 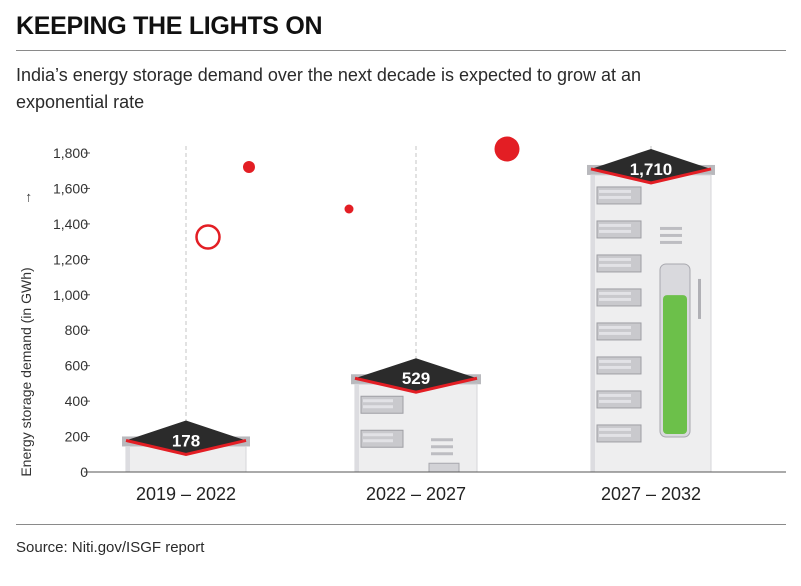 What do you see at coordinates (401, 50) in the screenshot?
I see `title-divider` at bounding box center [401, 50].